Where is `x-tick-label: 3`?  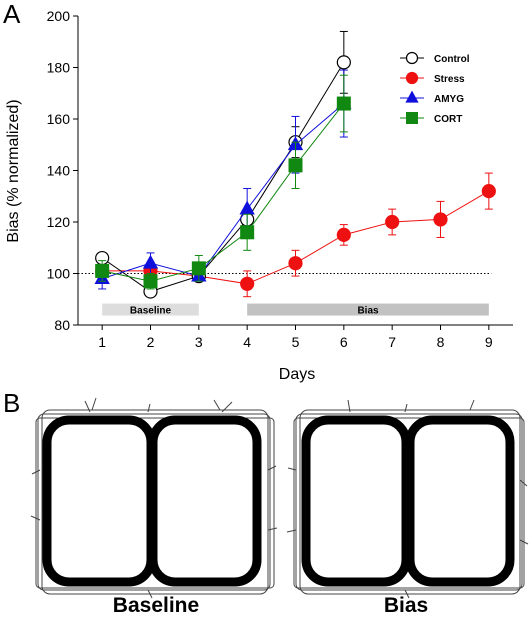 x-tick-label: 3 is located at coordinates (199, 342).